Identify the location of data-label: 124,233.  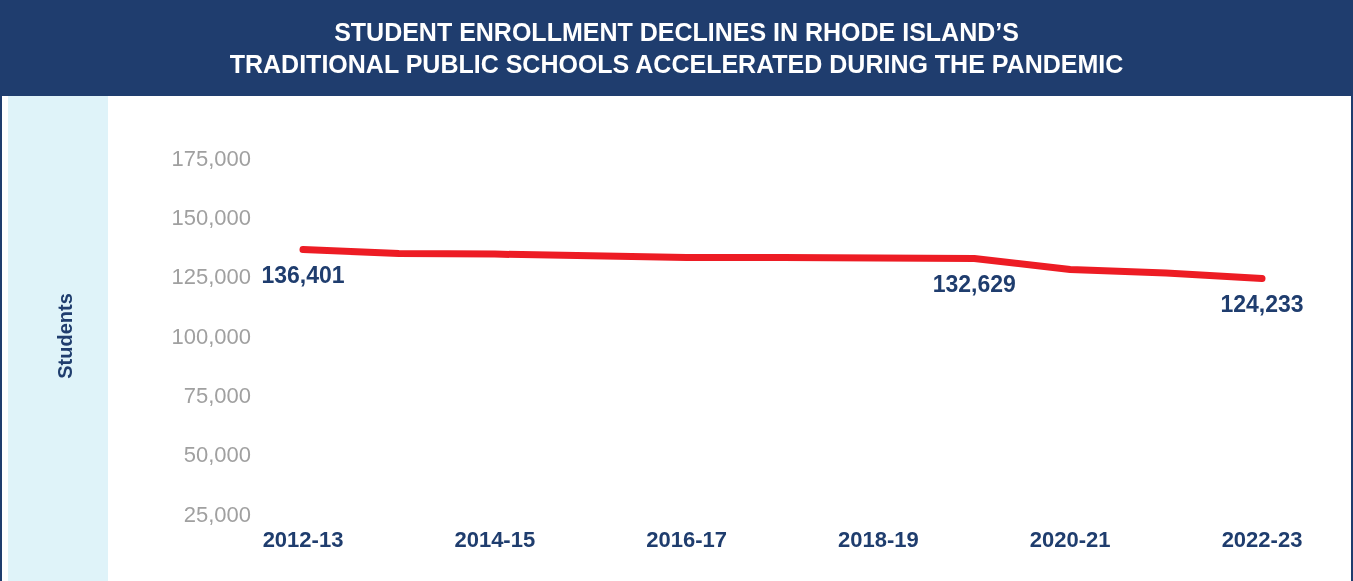
(1262, 303).